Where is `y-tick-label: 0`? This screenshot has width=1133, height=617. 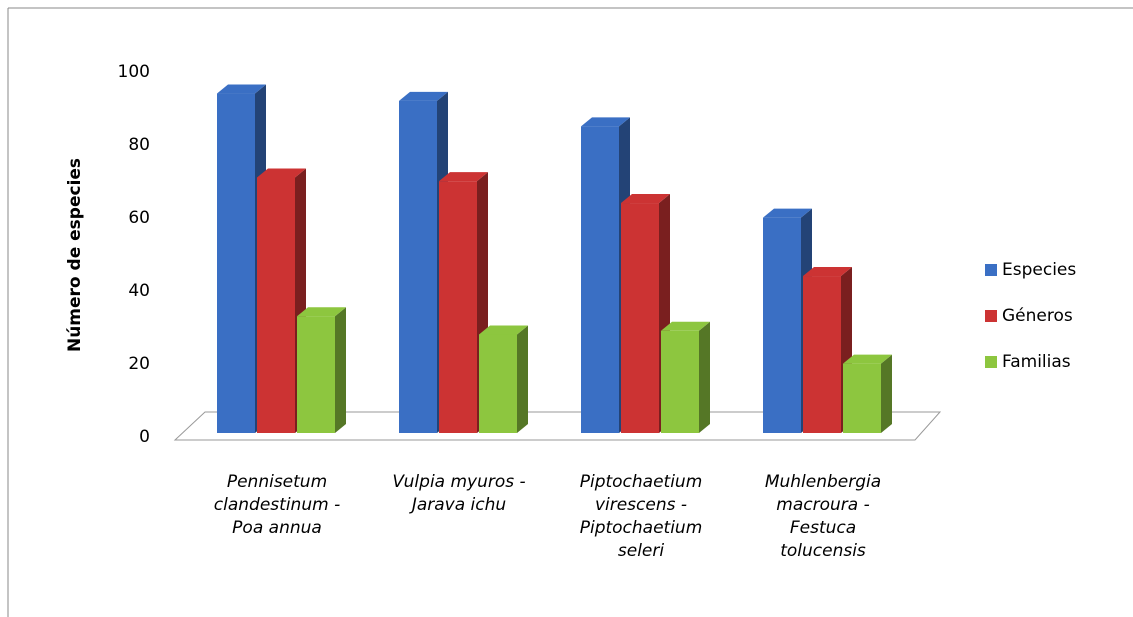 y-tick-label: 0 is located at coordinates (144, 437).